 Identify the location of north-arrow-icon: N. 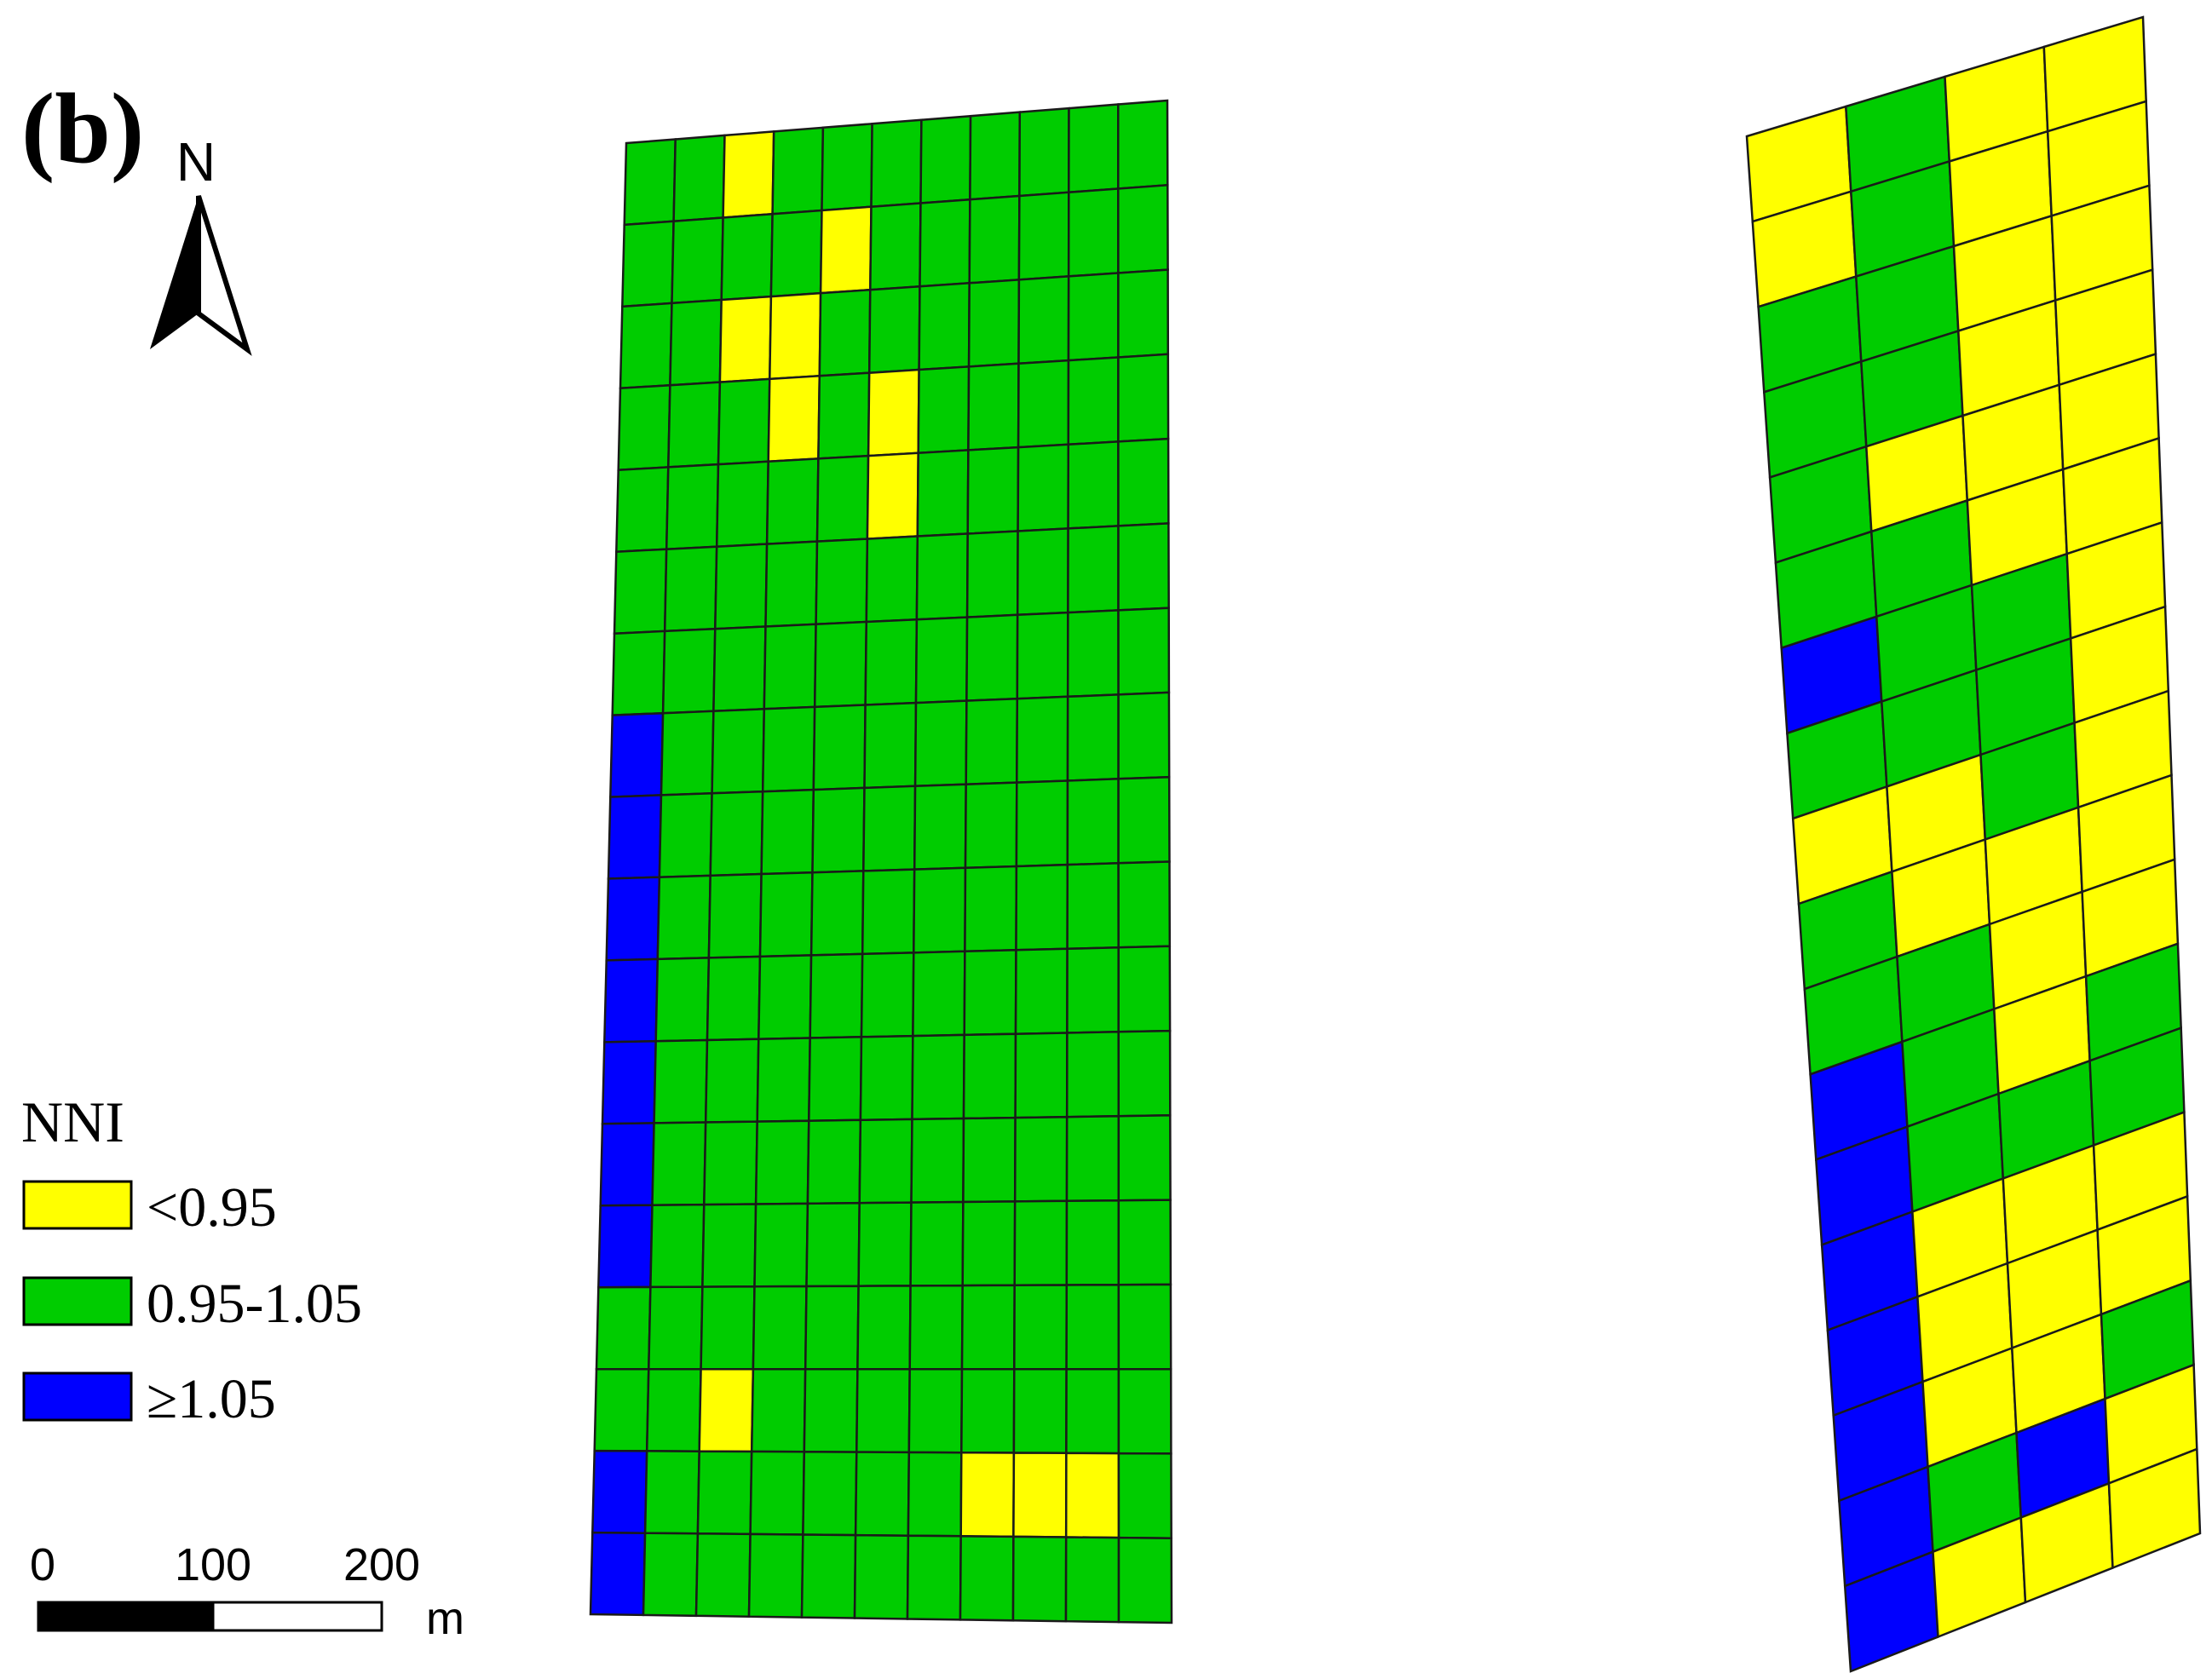
(201, 244).